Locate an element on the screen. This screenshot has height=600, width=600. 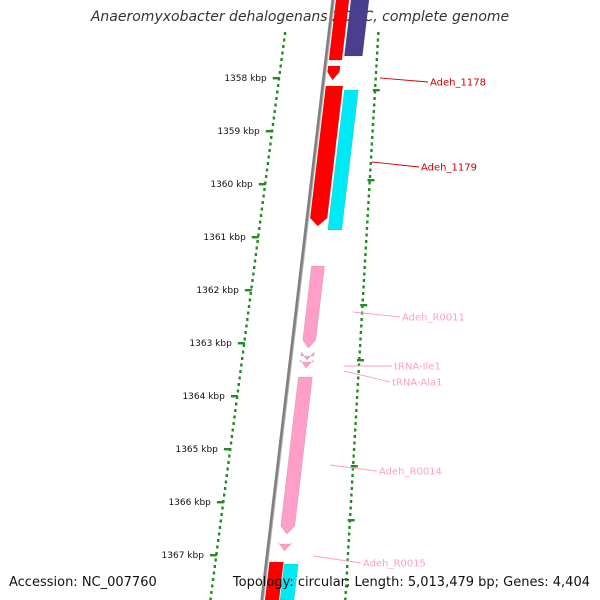
ruler-label: 1362 kbp is located at coordinates (217, 291).